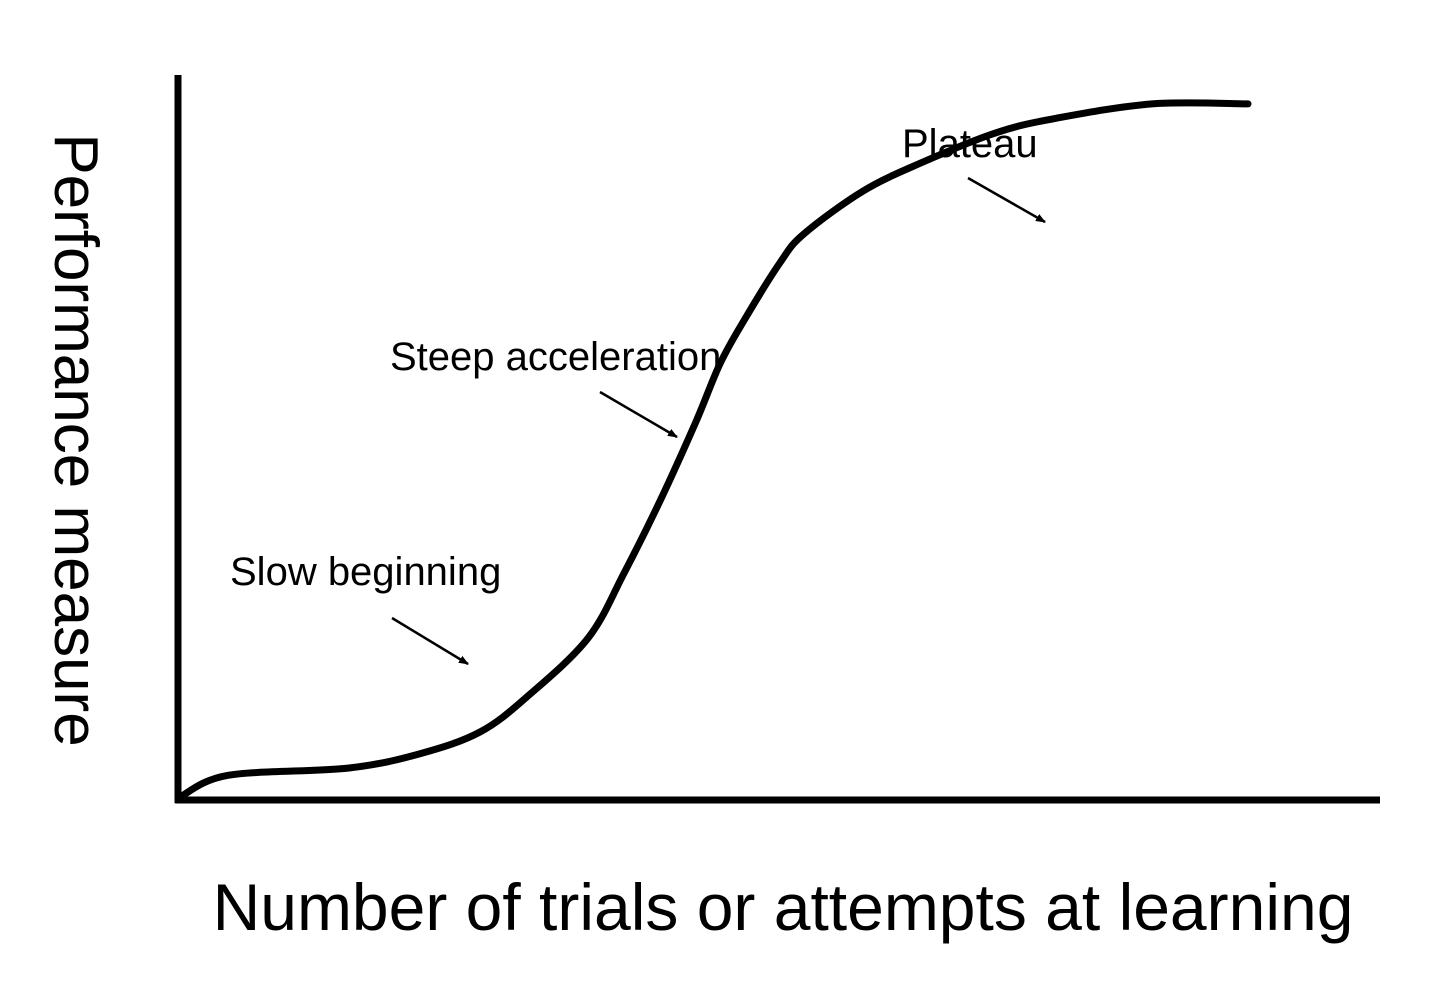 The image size is (1430, 986). What do you see at coordinates (75, 439) in the screenshot?
I see `y-axis-label: Performance measure` at bounding box center [75, 439].